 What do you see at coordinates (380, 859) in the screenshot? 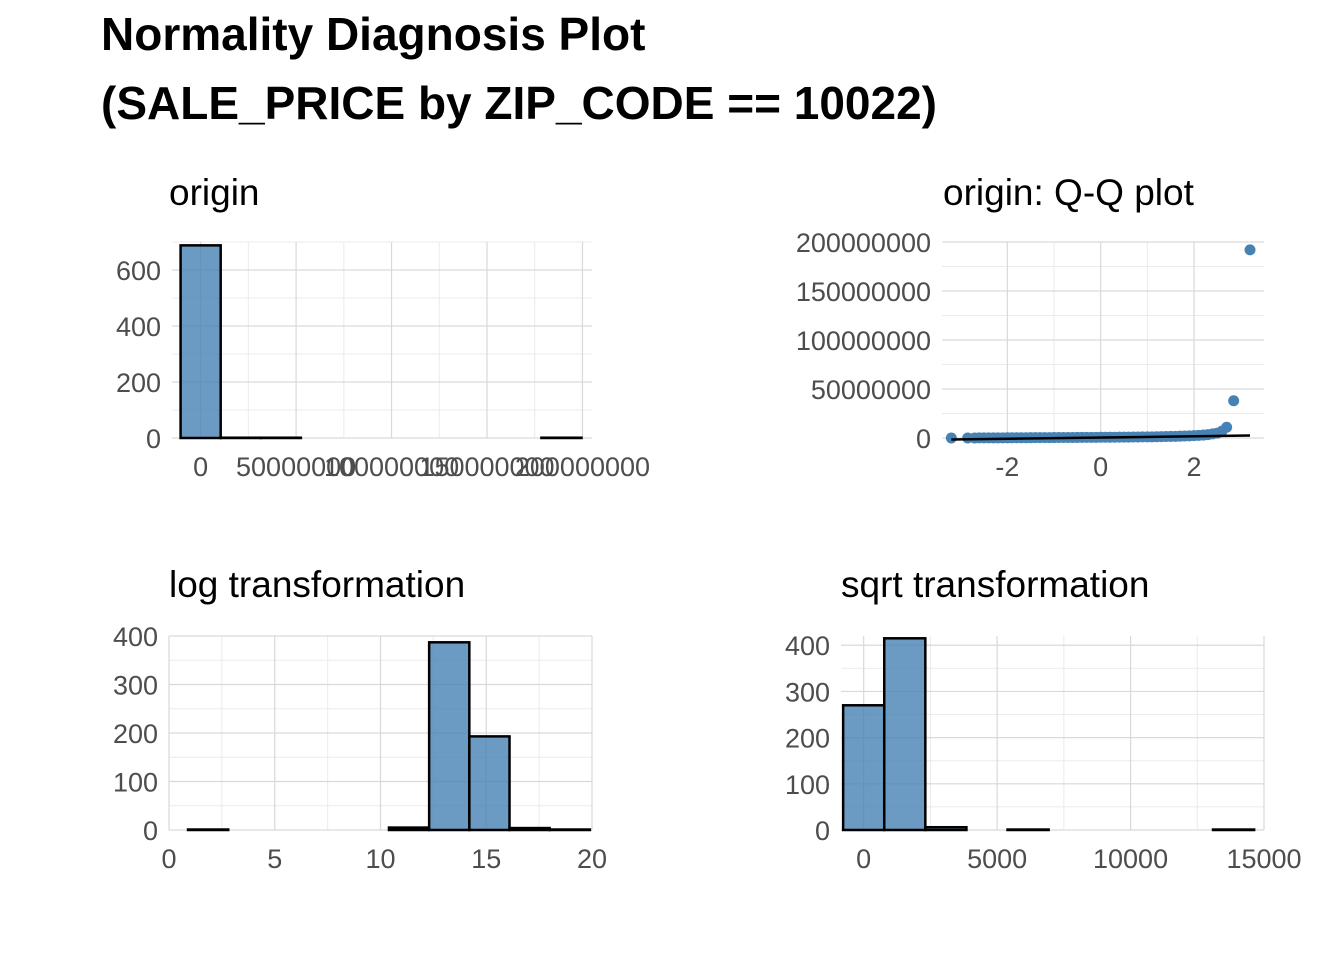
I see `x-tick-label: 10` at bounding box center [380, 859].